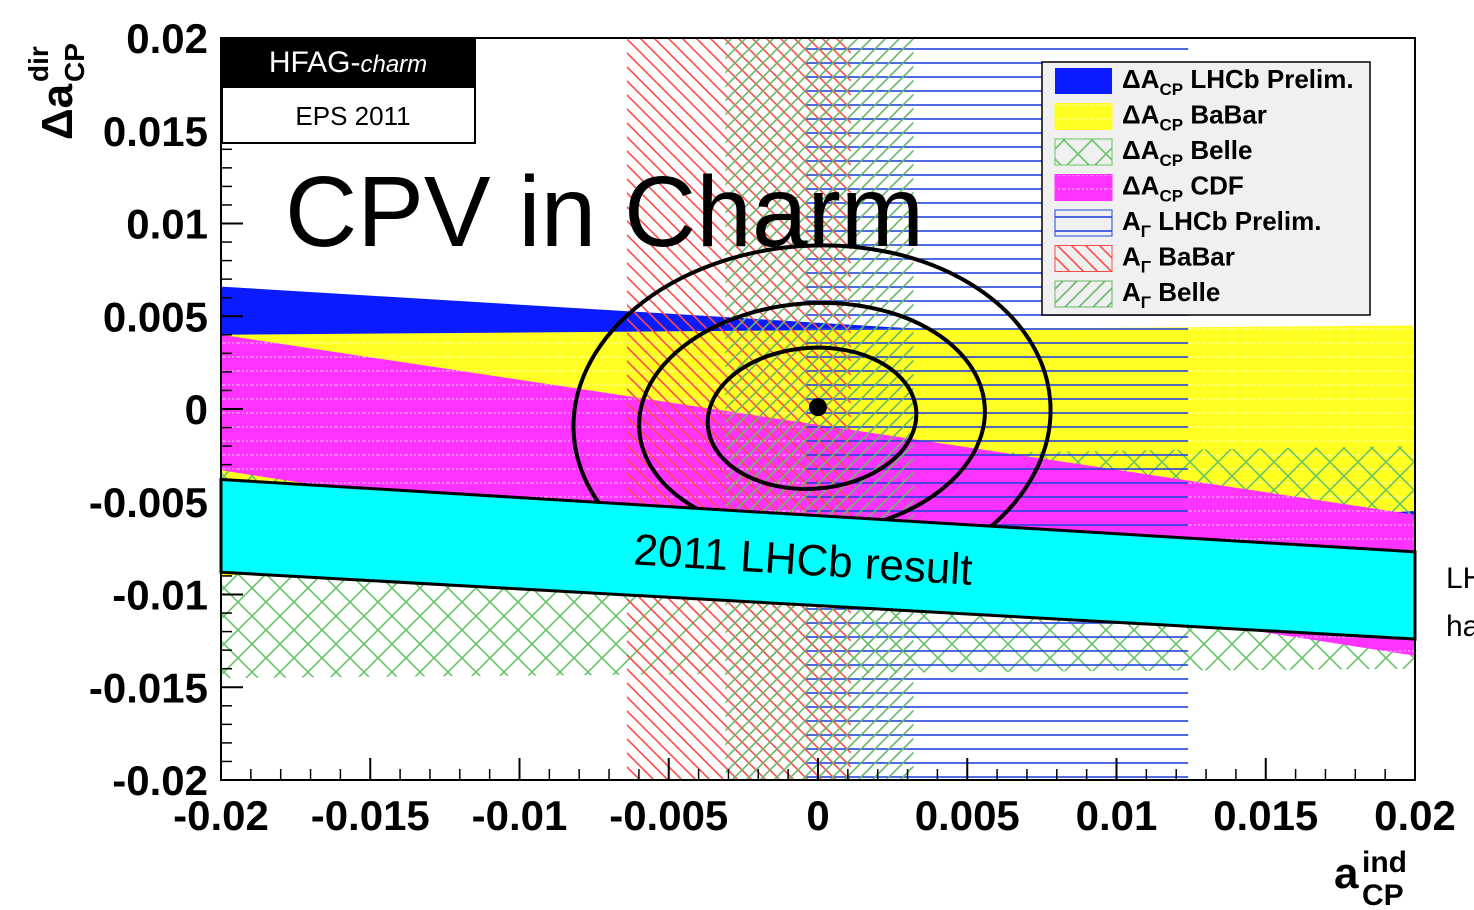  I want to click on x-axis-label: a ind CP, so click(1370, 878).